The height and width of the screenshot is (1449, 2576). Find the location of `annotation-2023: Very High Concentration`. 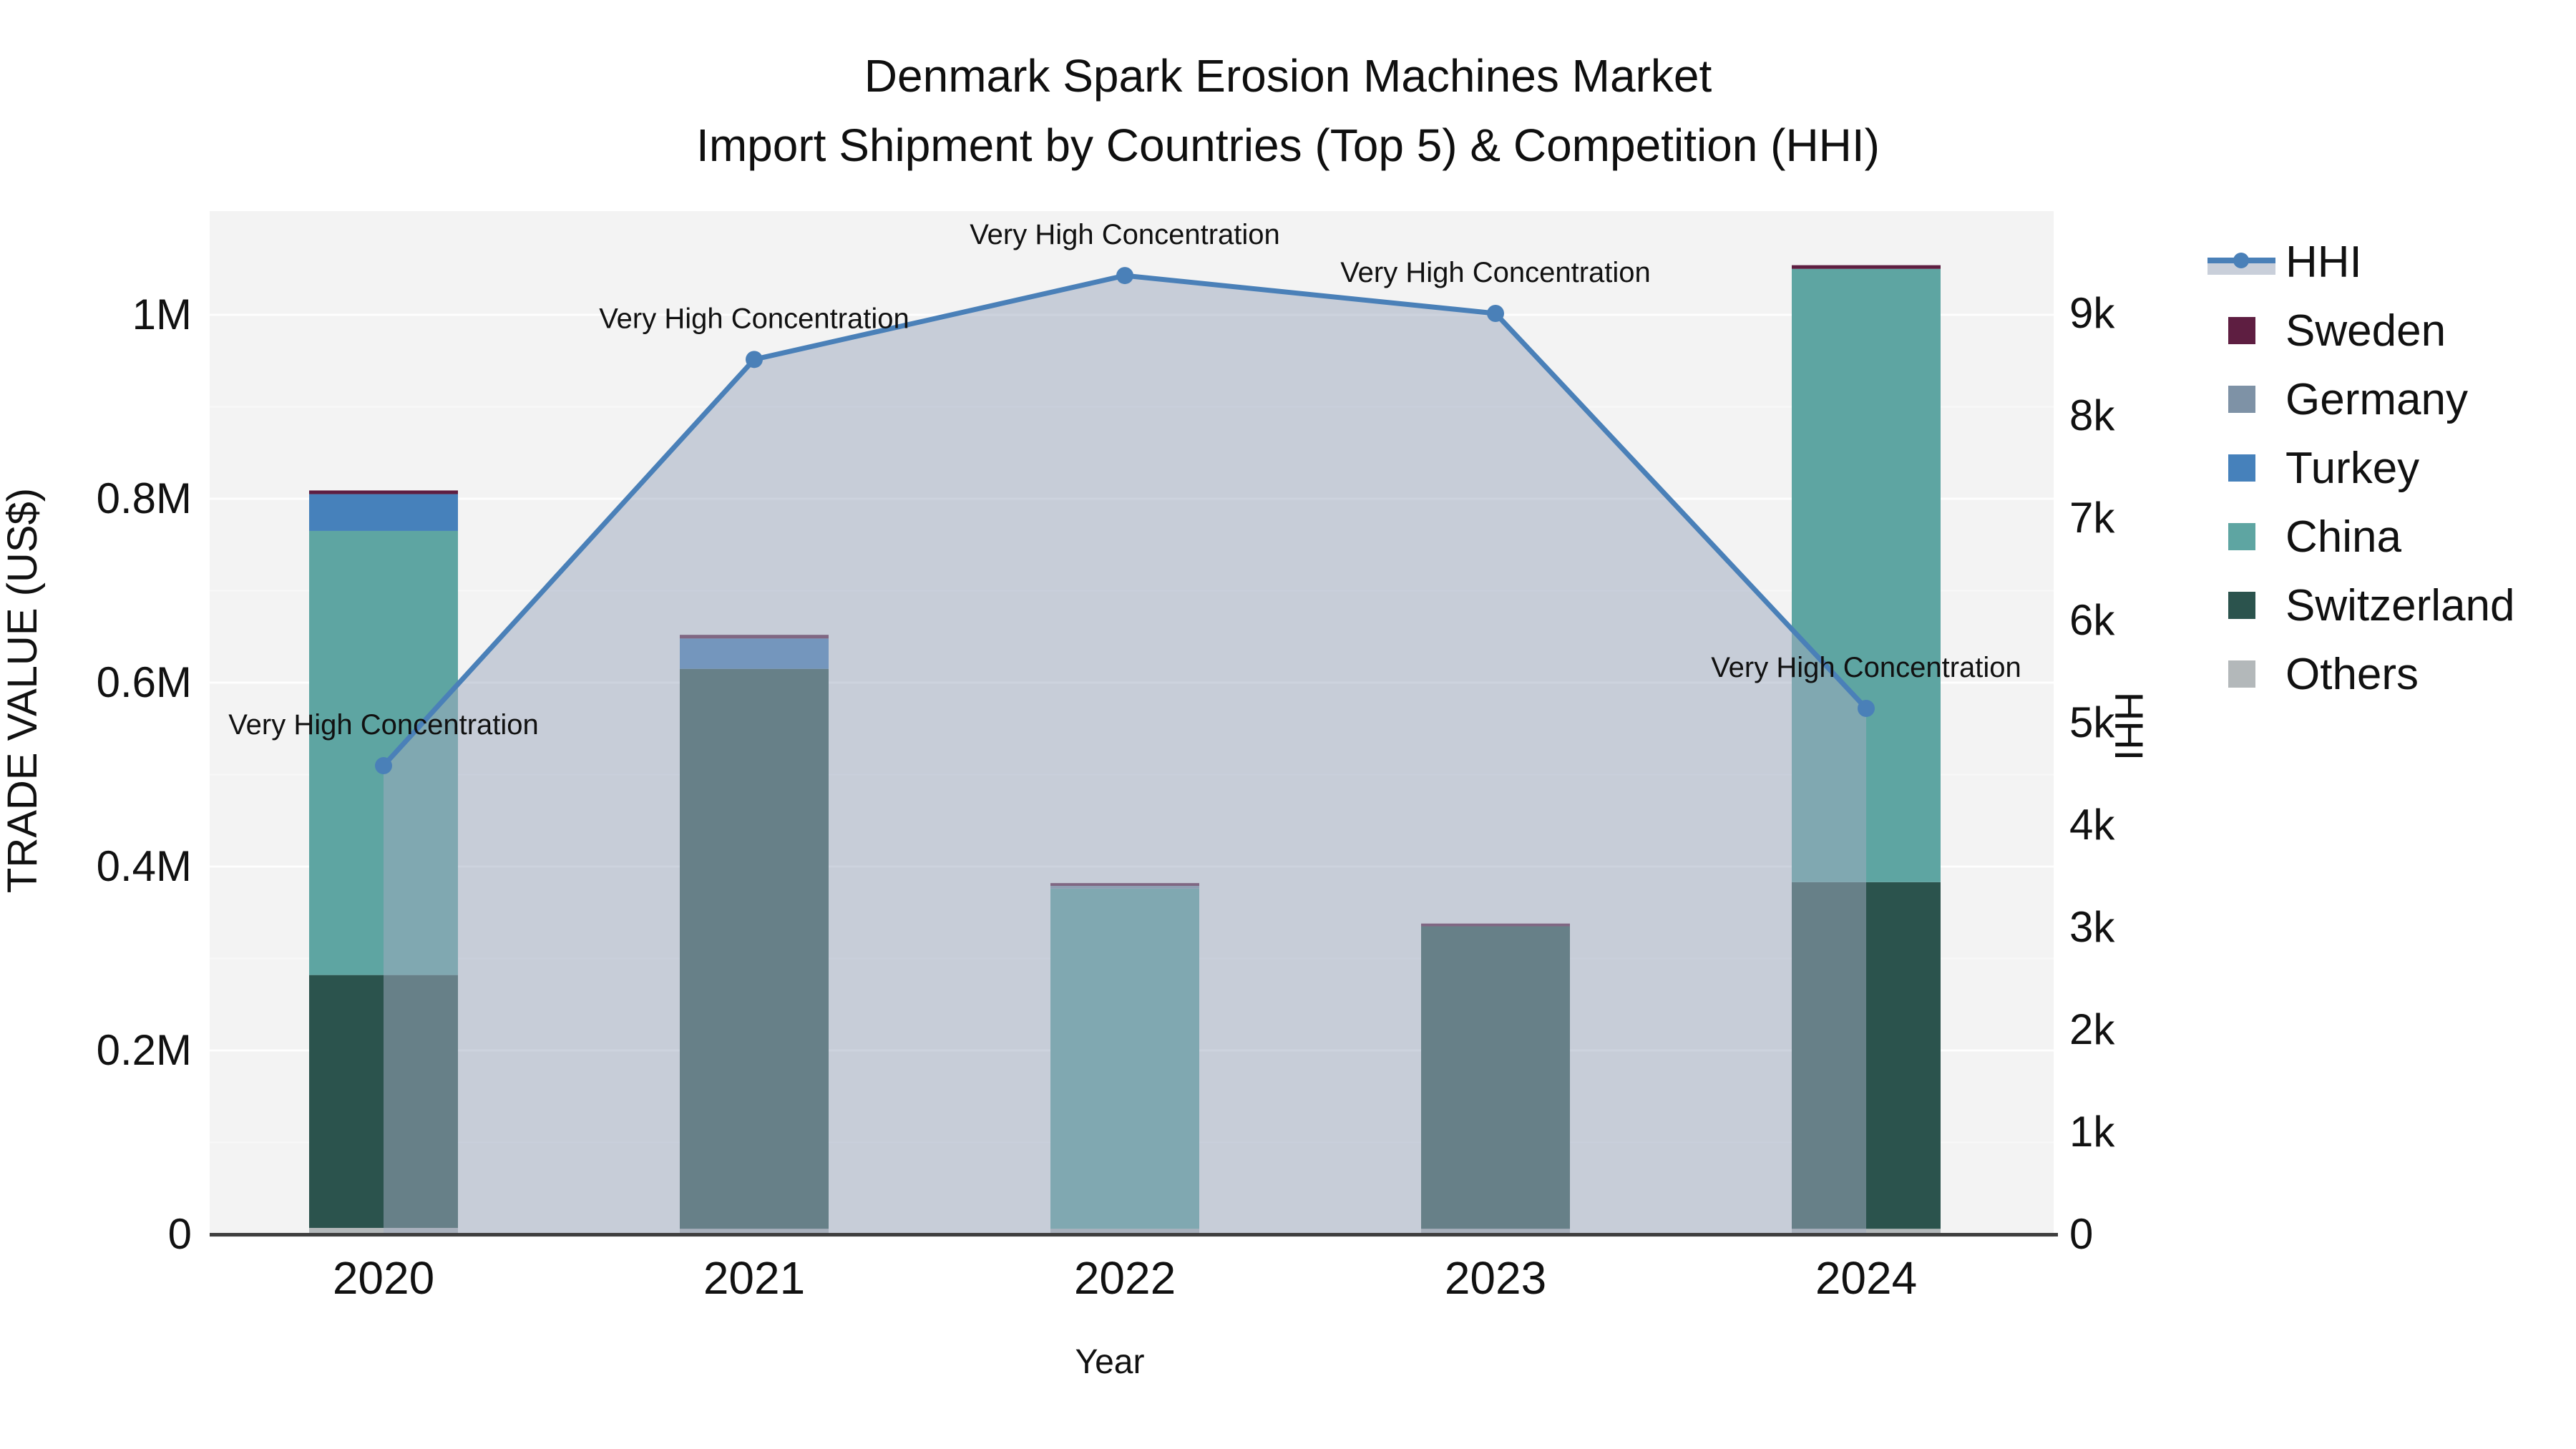

annotation-2023: Very High Concentration is located at coordinates (1495, 272).